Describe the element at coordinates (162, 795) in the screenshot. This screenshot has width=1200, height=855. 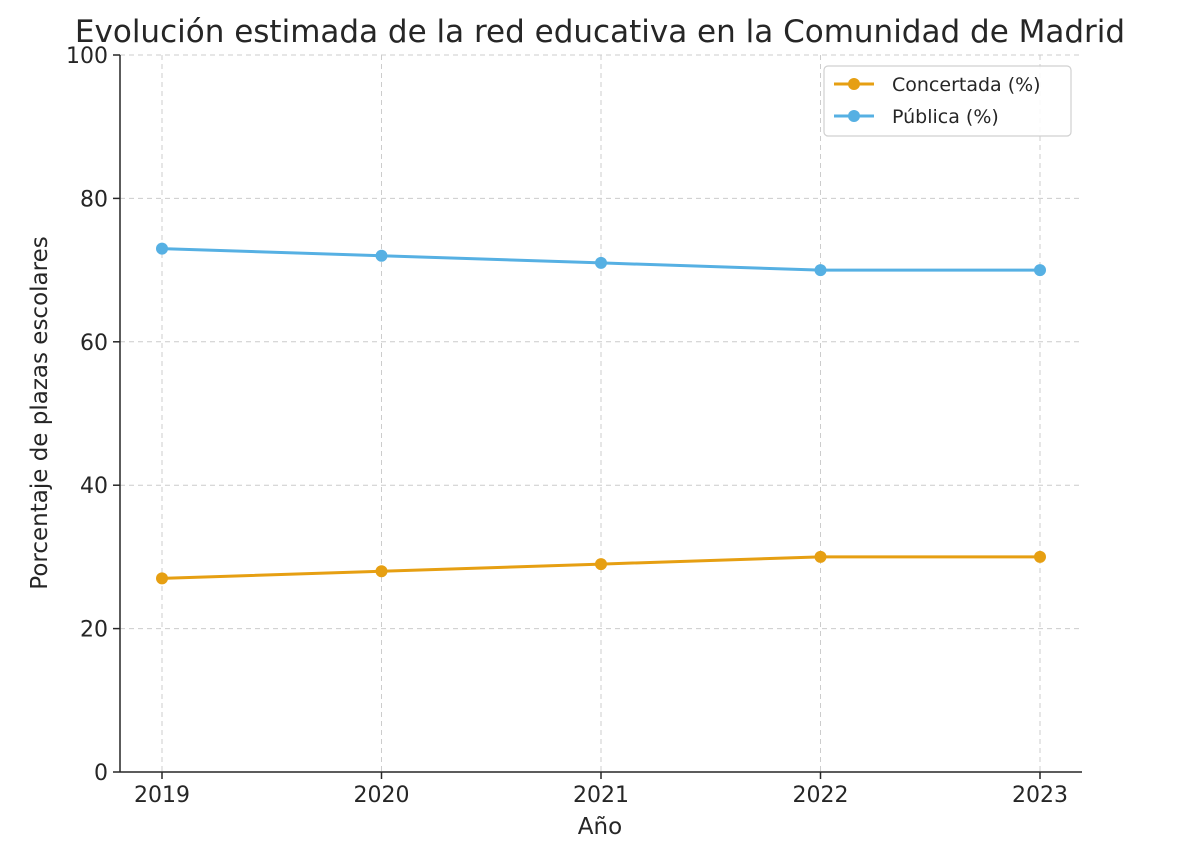
I see `x-tick-label: 2019` at that location.